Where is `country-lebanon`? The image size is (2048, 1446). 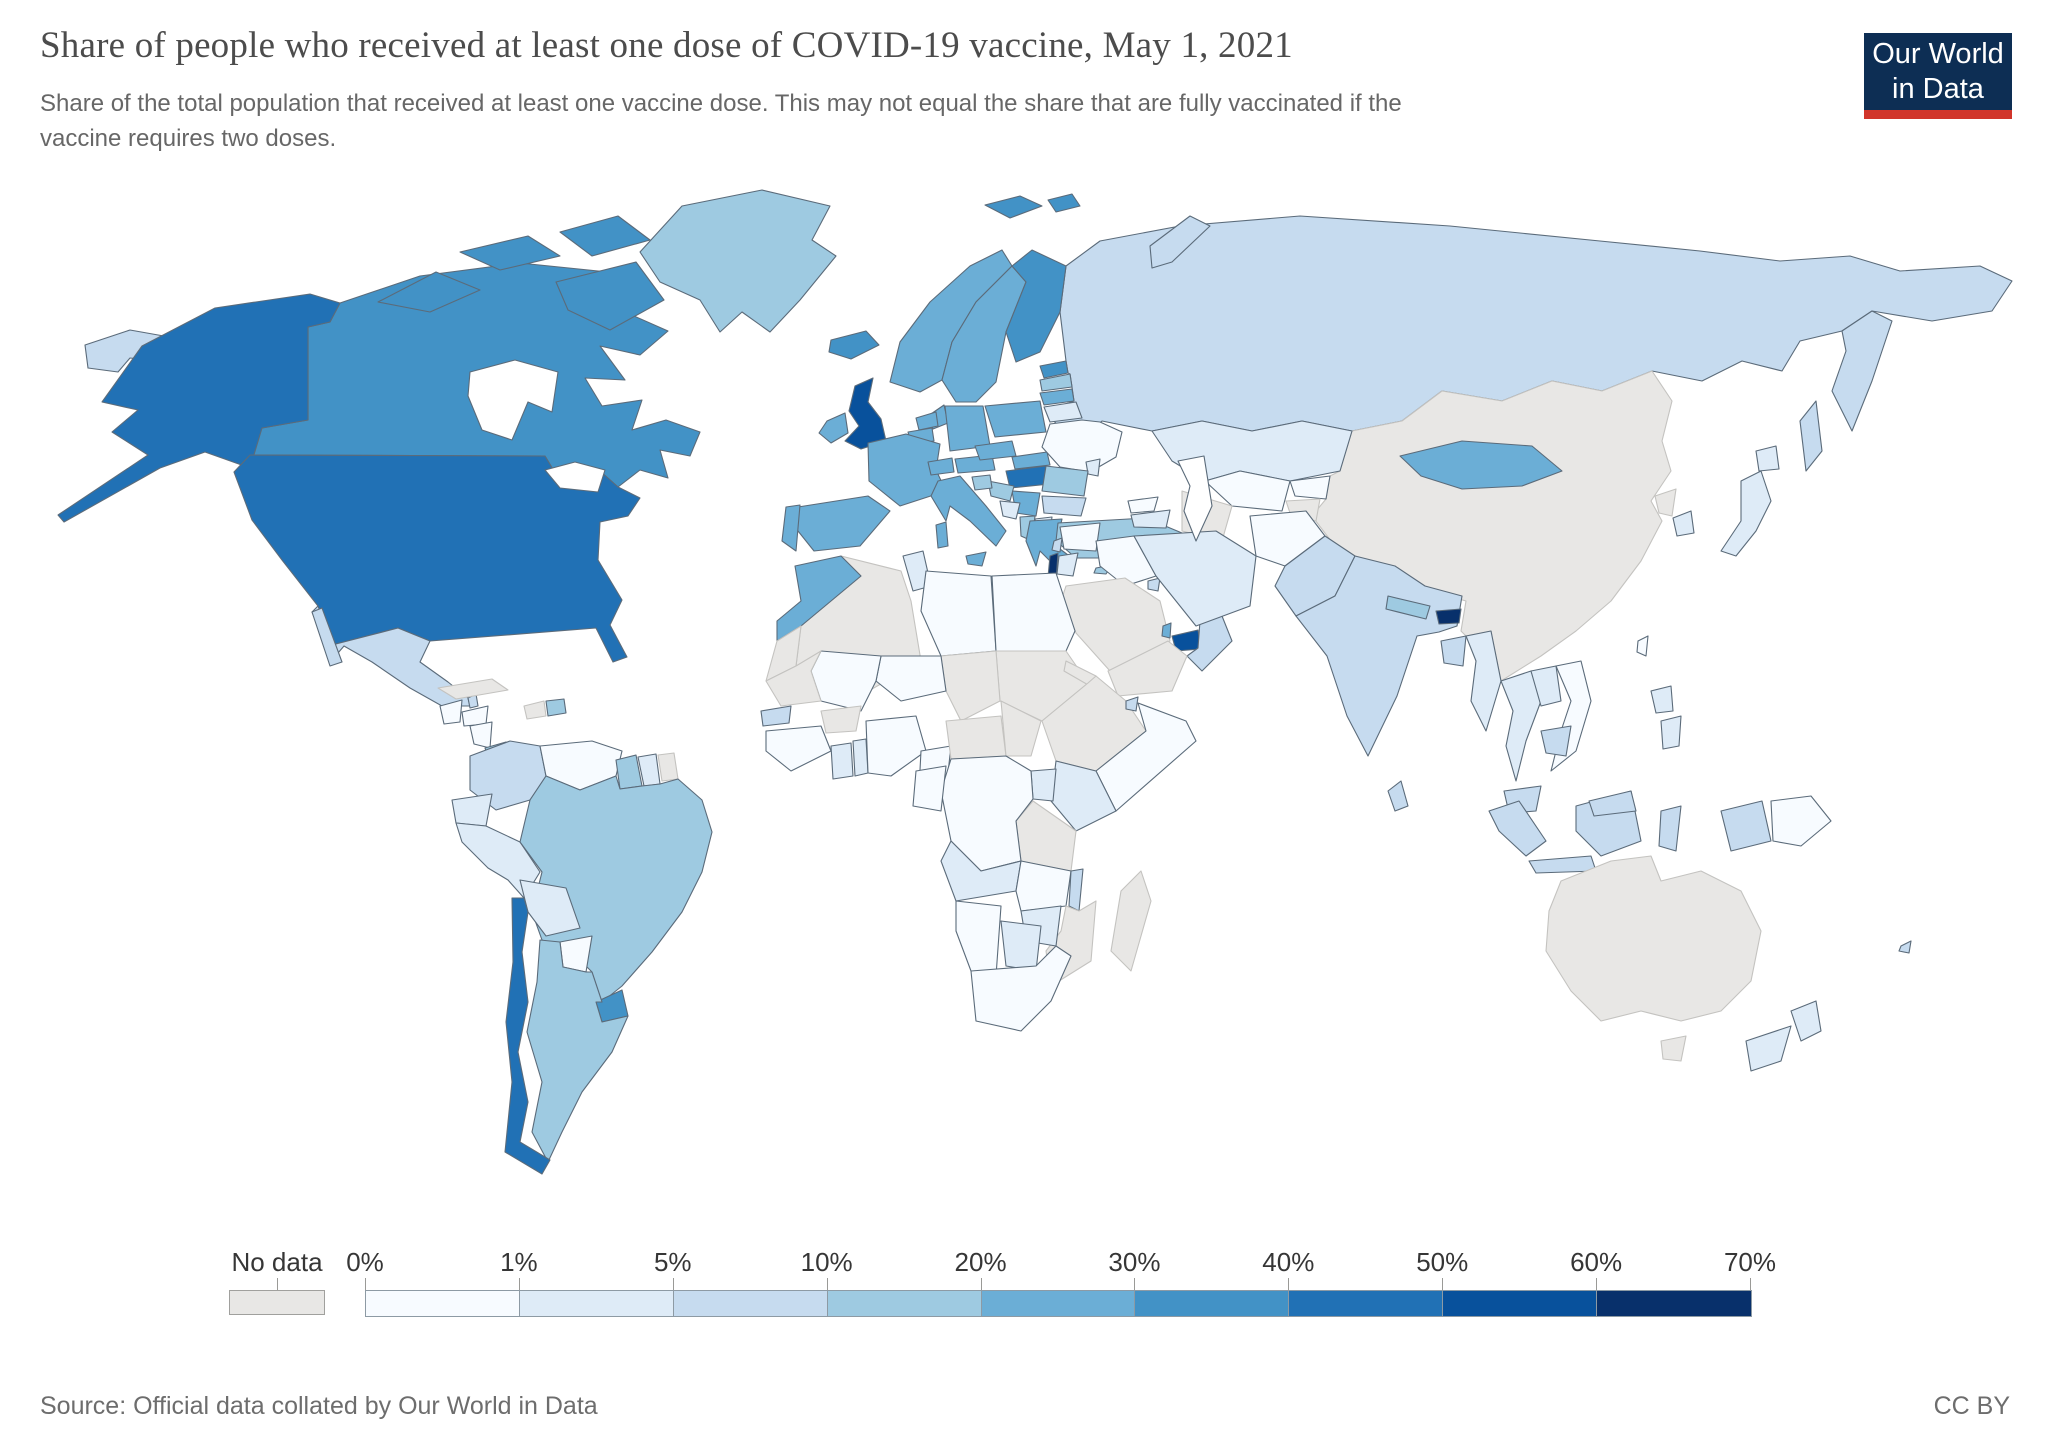 country-lebanon is located at coordinates (1057, 545).